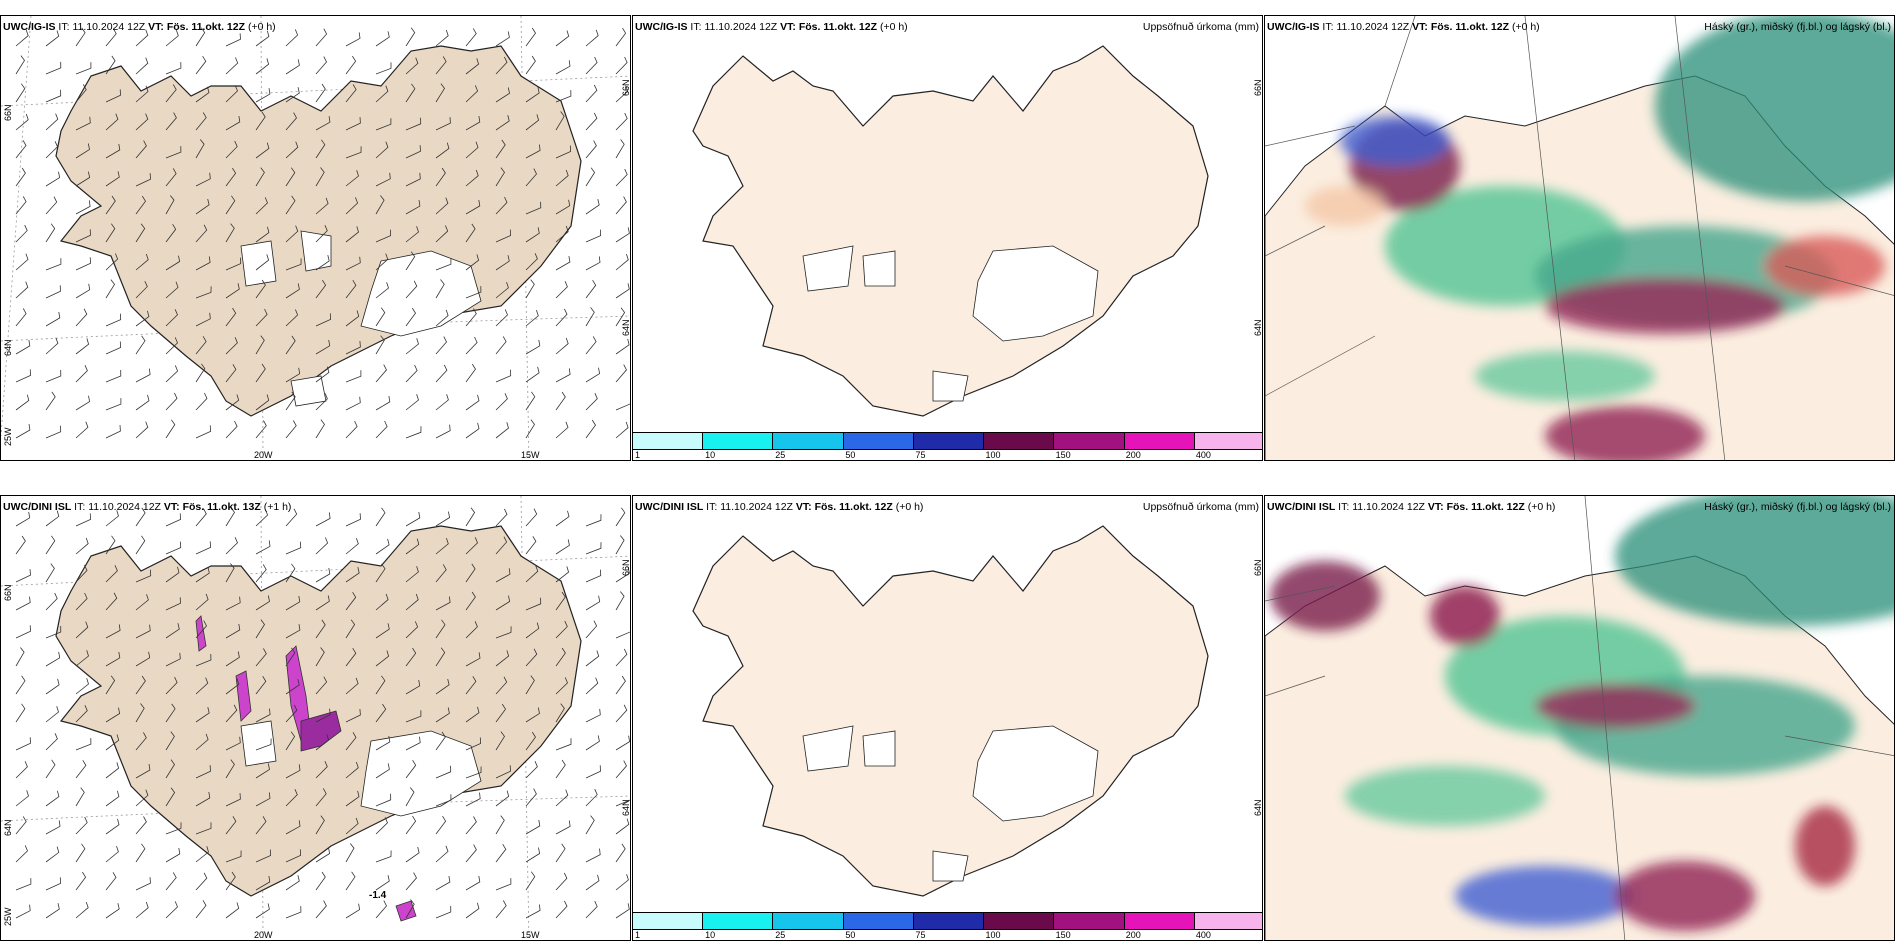 The image size is (1900, 950). I want to click on panel-title: Uppsöfnuð úrkoma (mm), so click(1200, 27).